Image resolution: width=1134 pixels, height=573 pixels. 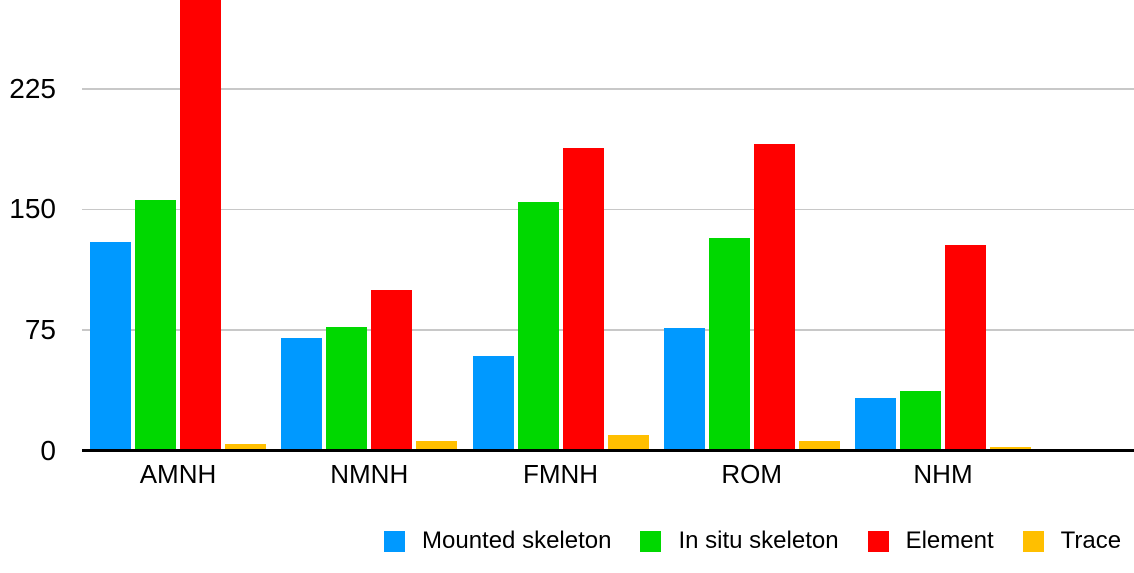 I want to click on bar-trace-fmnh, so click(x=628, y=443).